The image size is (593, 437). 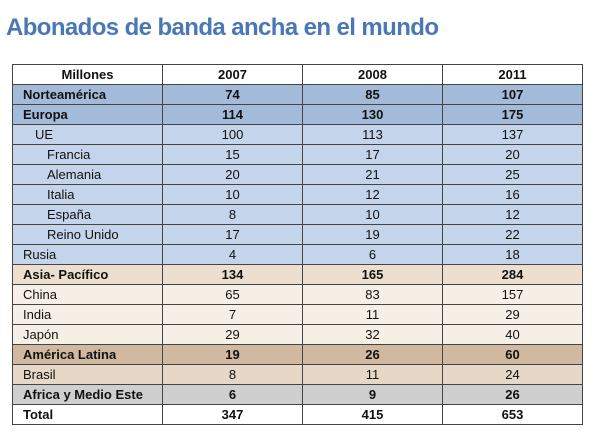 What do you see at coordinates (512, 294) in the screenshot?
I see `cell-value: 157` at bounding box center [512, 294].